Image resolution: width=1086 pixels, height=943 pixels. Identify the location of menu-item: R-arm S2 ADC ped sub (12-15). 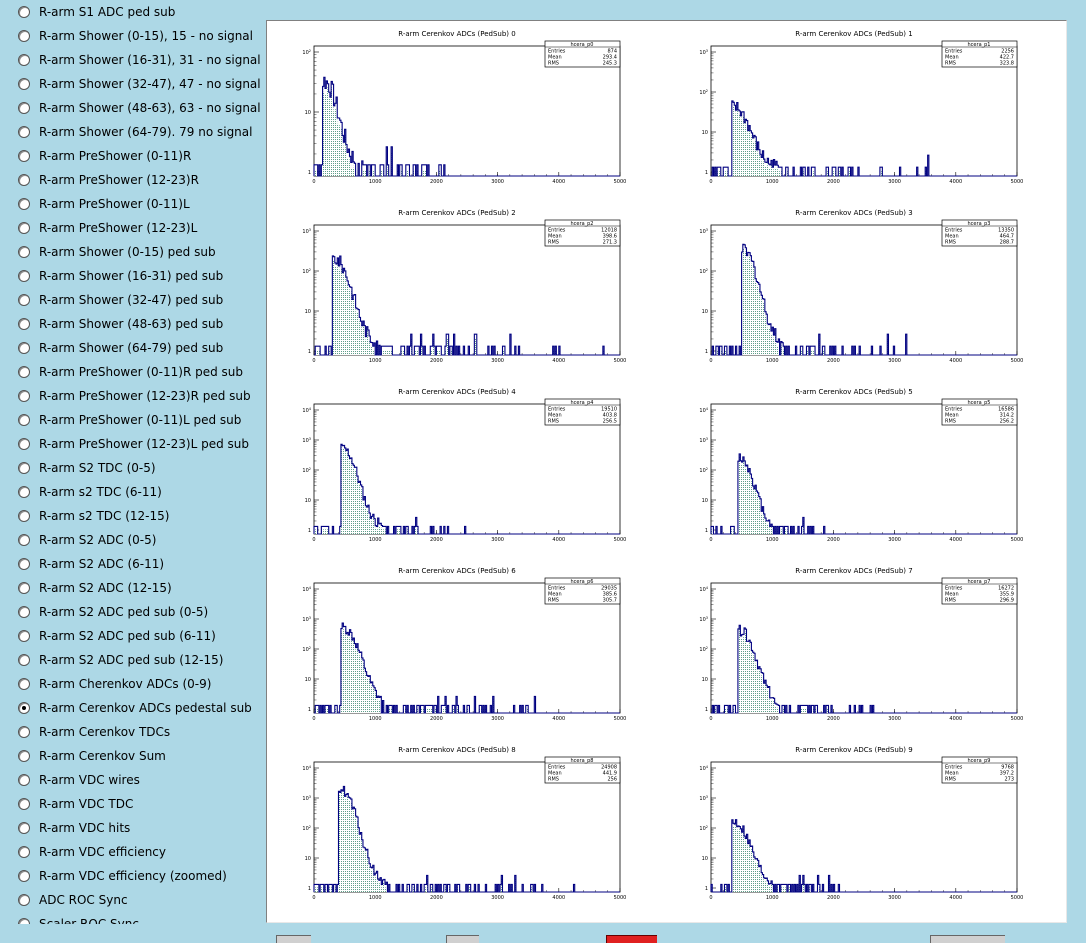
(120, 660).